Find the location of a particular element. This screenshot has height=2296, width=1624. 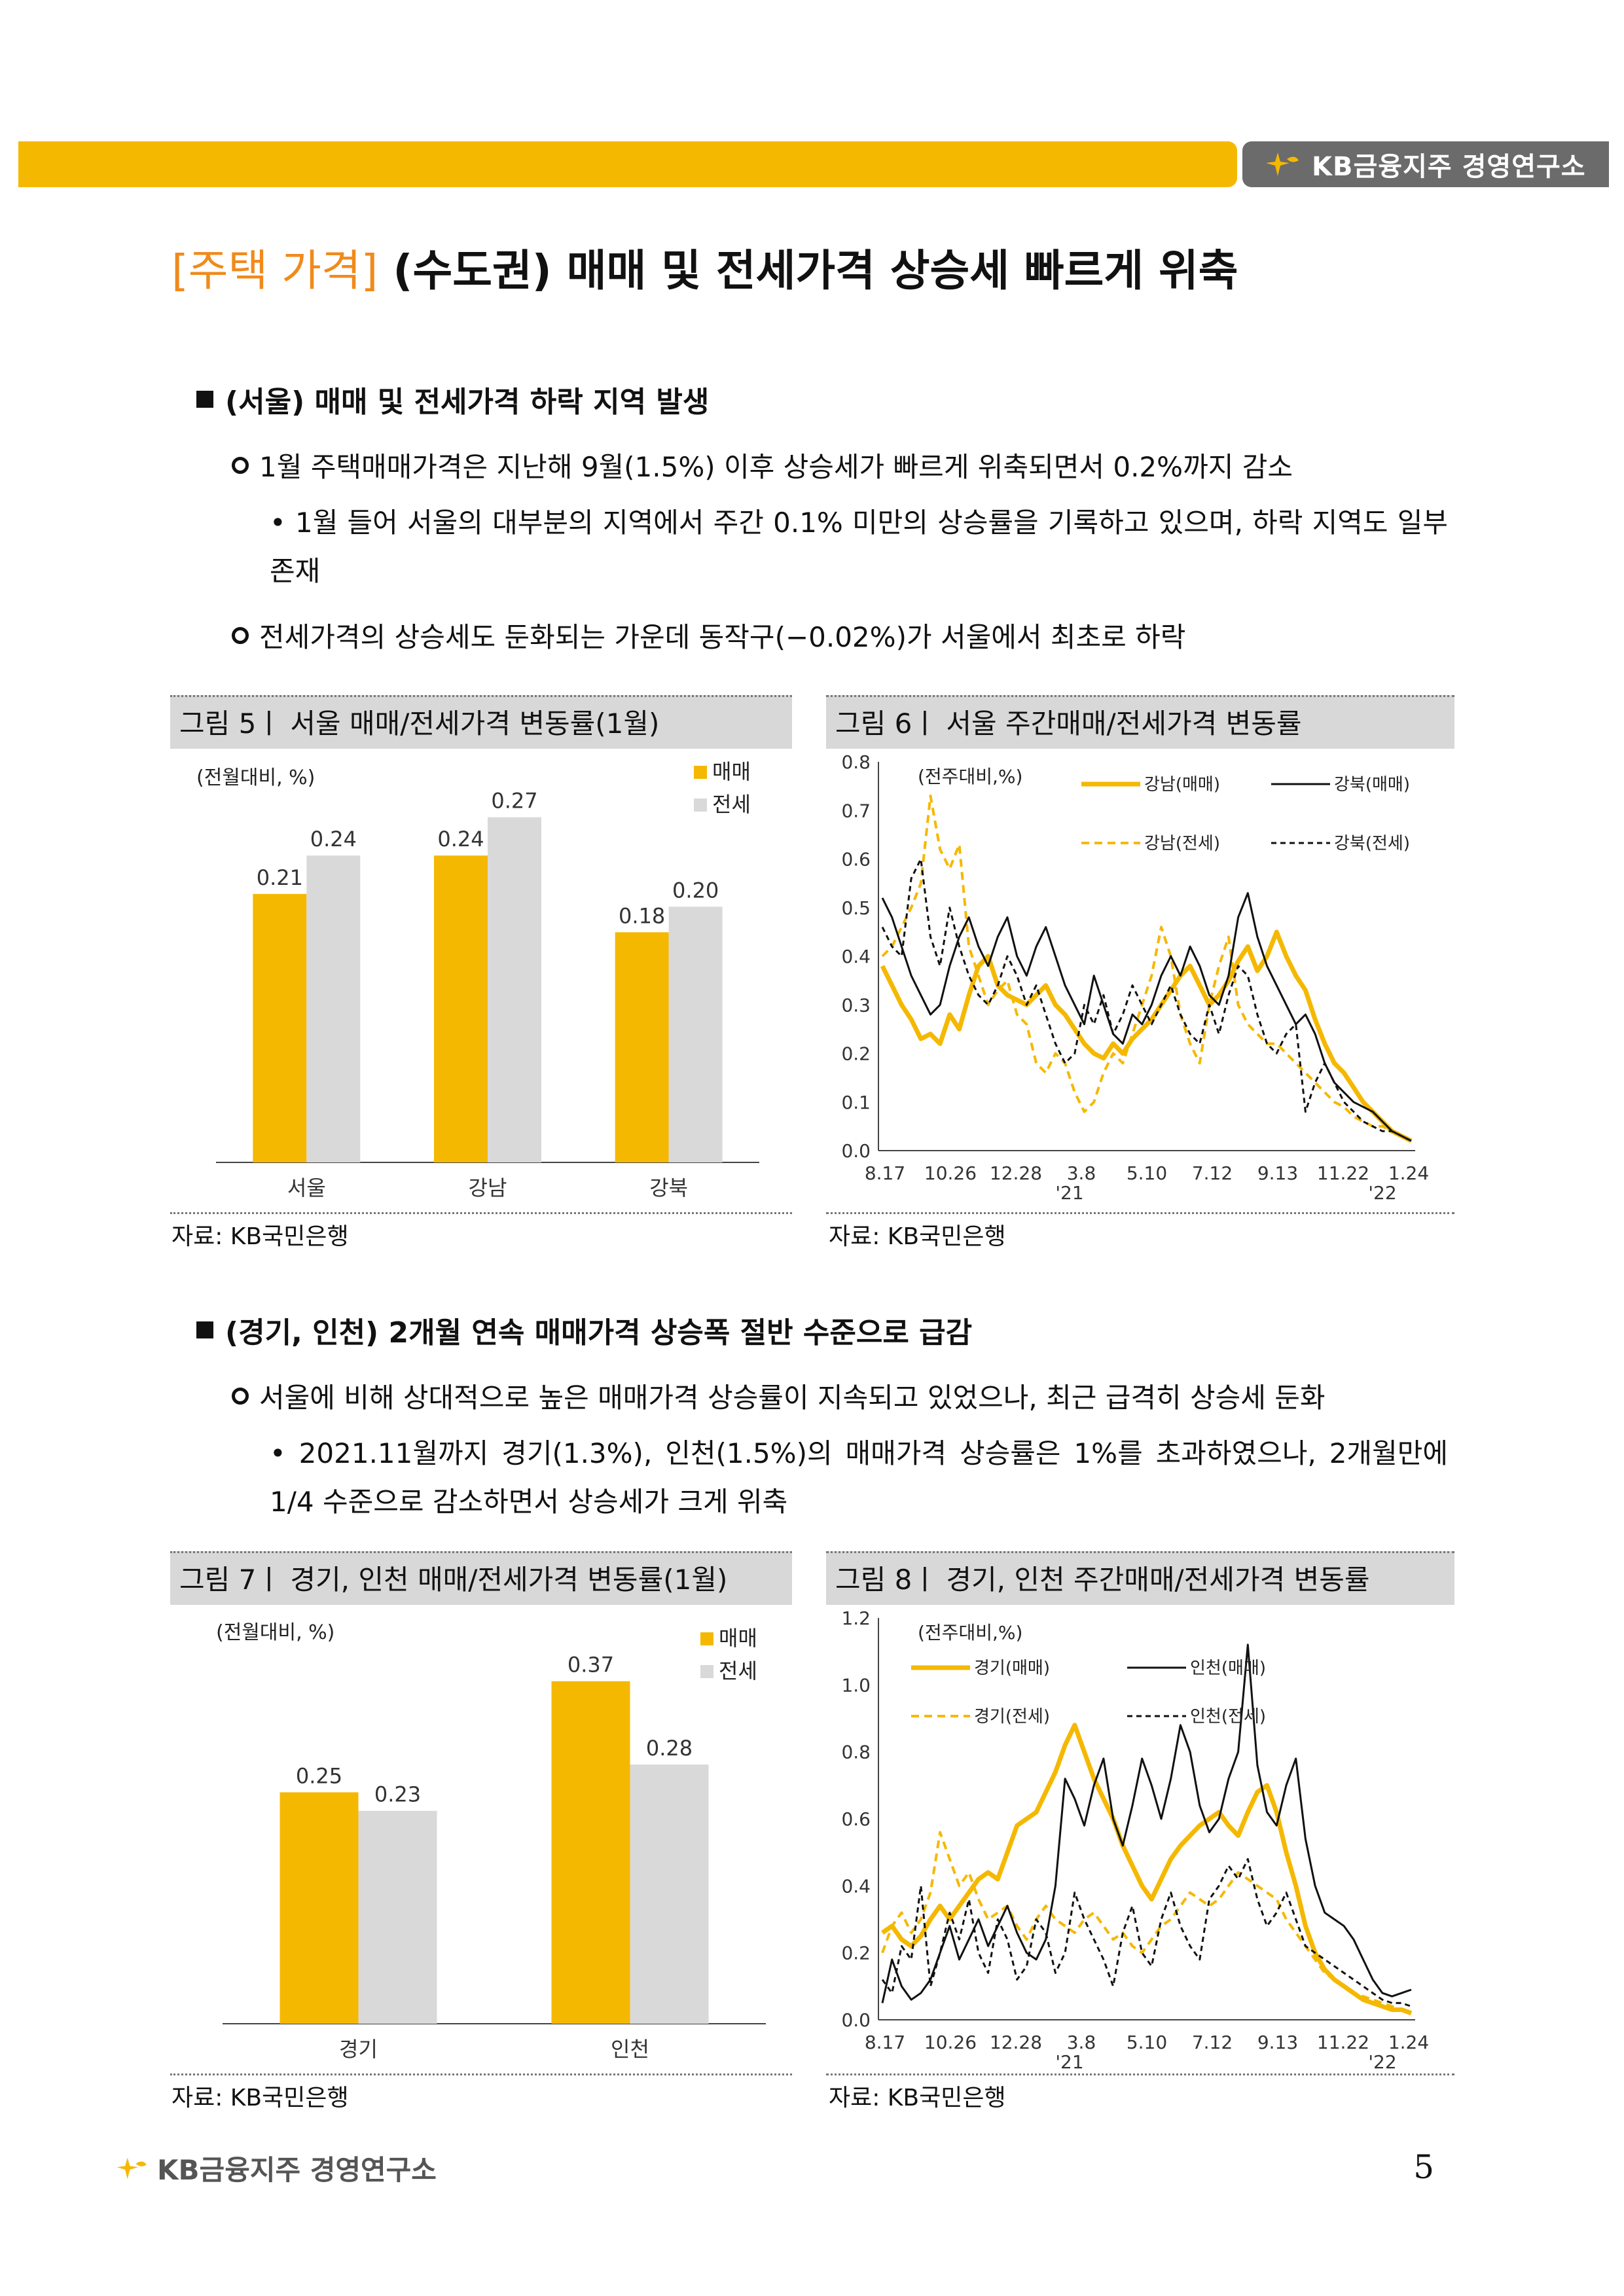

x-tick-label: 10.26 is located at coordinates (950, 2042).